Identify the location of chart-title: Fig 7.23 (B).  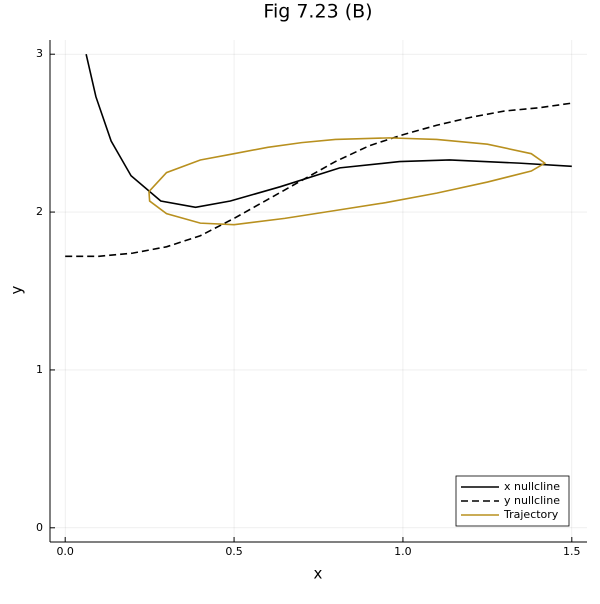
(317, 12).